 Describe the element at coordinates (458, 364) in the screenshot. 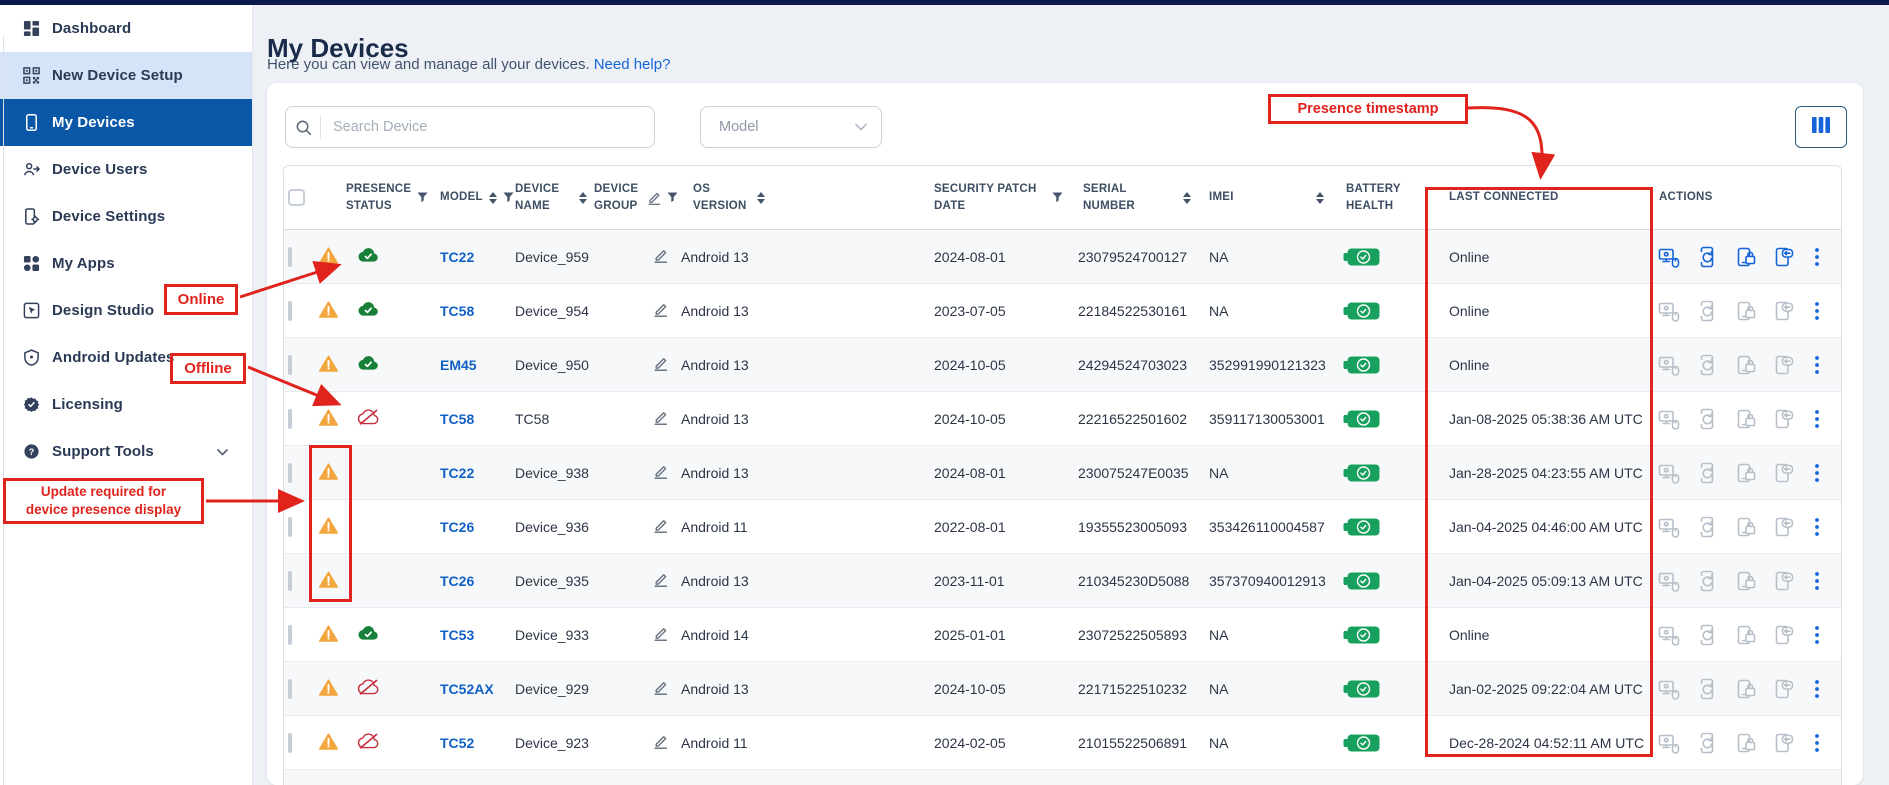

I see `model-link: EM45` at that location.